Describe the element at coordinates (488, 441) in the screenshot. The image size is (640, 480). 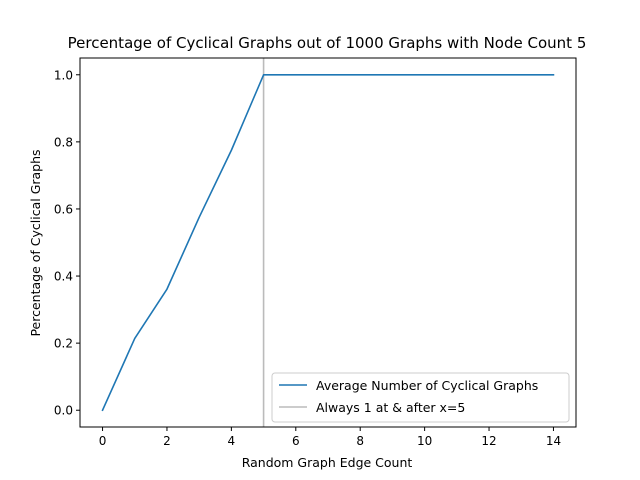
I see `x-tick-label: 12` at that location.